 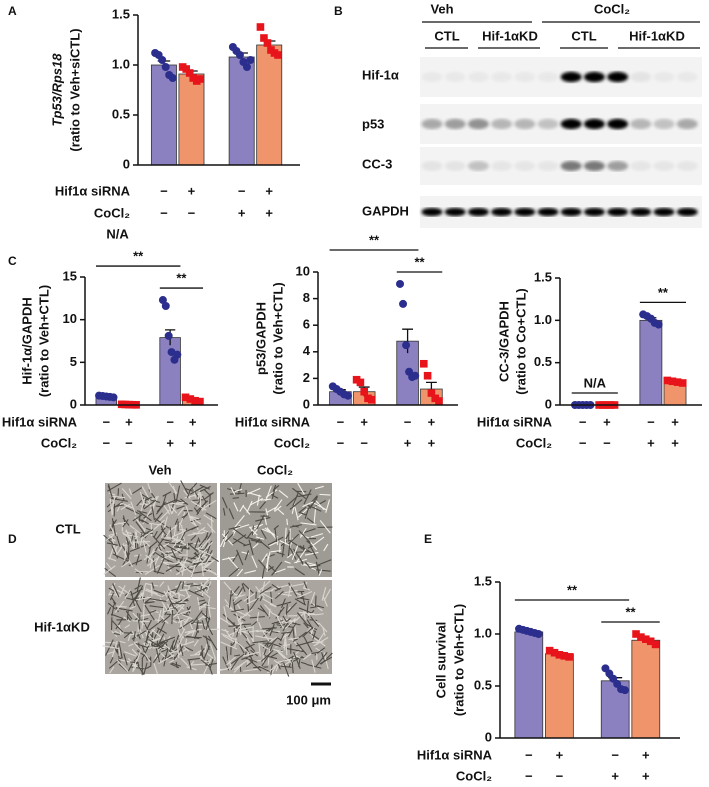 What do you see at coordinates (73, 361) in the screenshot?
I see `y-tick-label: 5` at bounding box center [73, 361].